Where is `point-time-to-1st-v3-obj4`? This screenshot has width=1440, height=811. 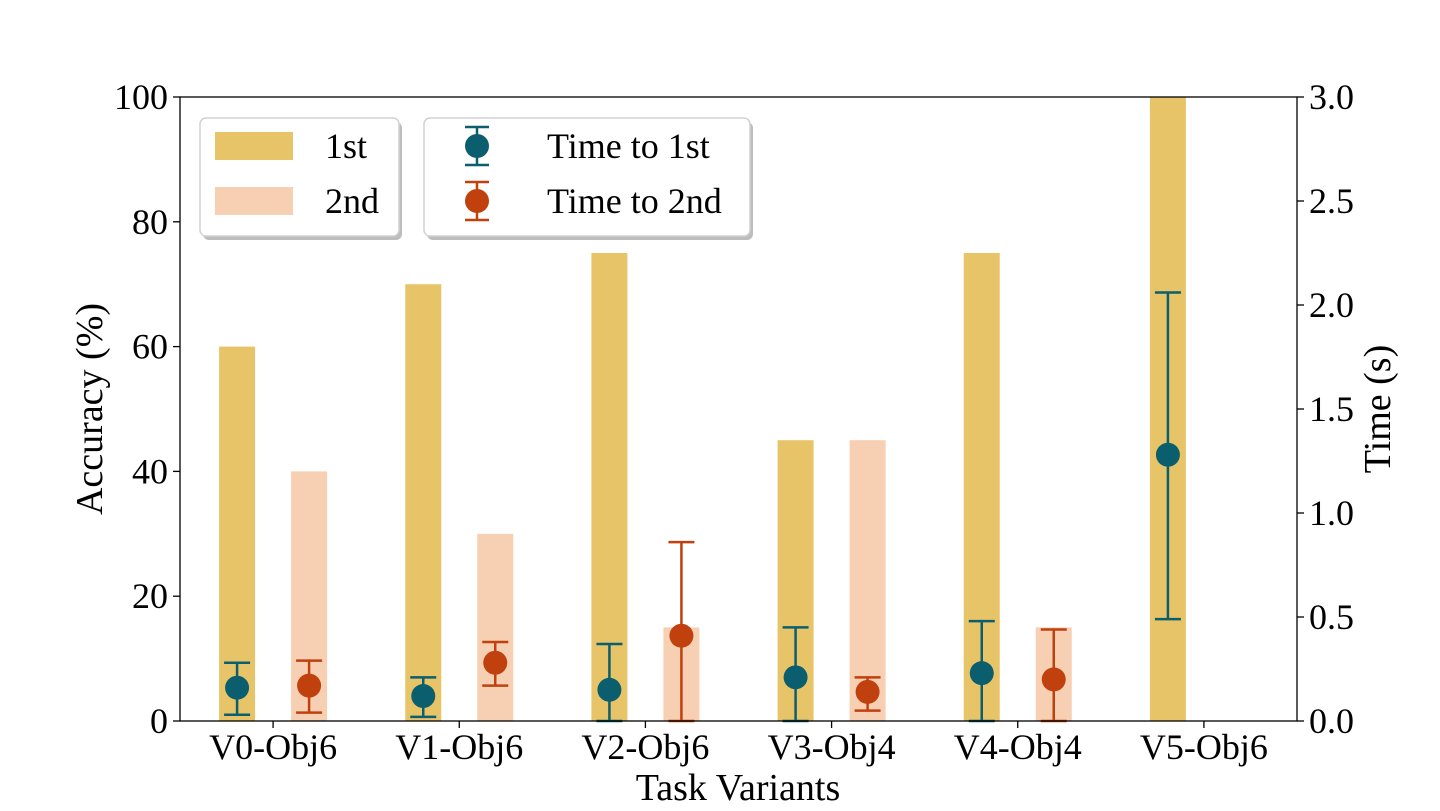
point-time-to-1st-v3-obj4 is located at coordinates (795, 677).